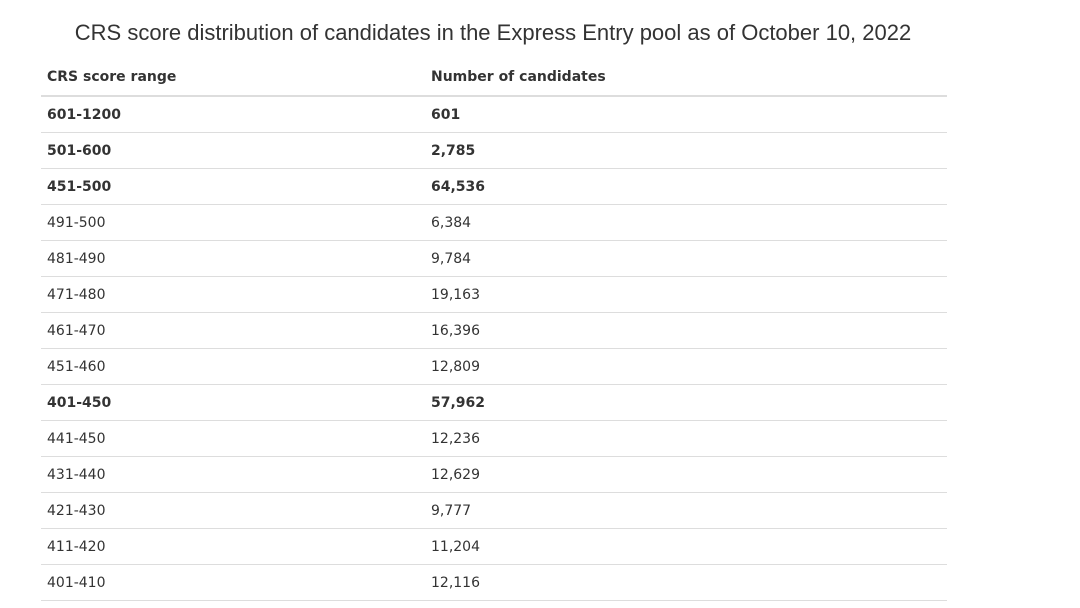 The height and width of the screenshot is (608, 1080). What do you see at coordinates (686, 222) in the screenshot?
I see `candidate-count-cell: 6,384` at bounding box center [686, 222].